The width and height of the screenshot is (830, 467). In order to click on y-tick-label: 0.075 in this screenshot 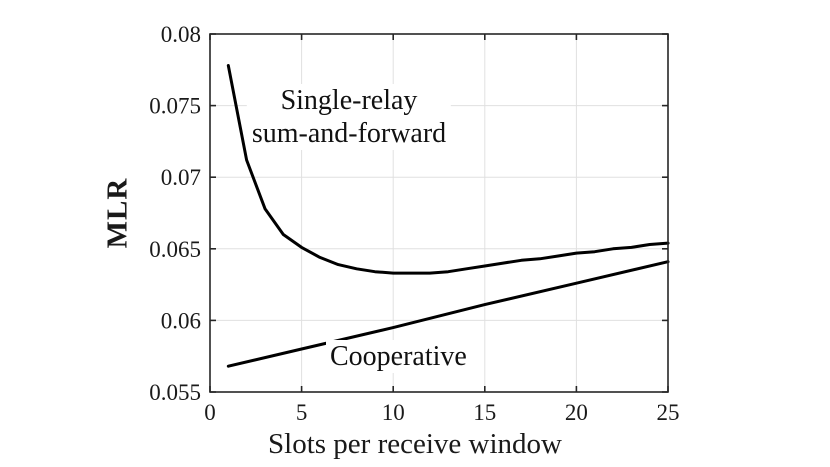, I will do `click(175, 106)`.